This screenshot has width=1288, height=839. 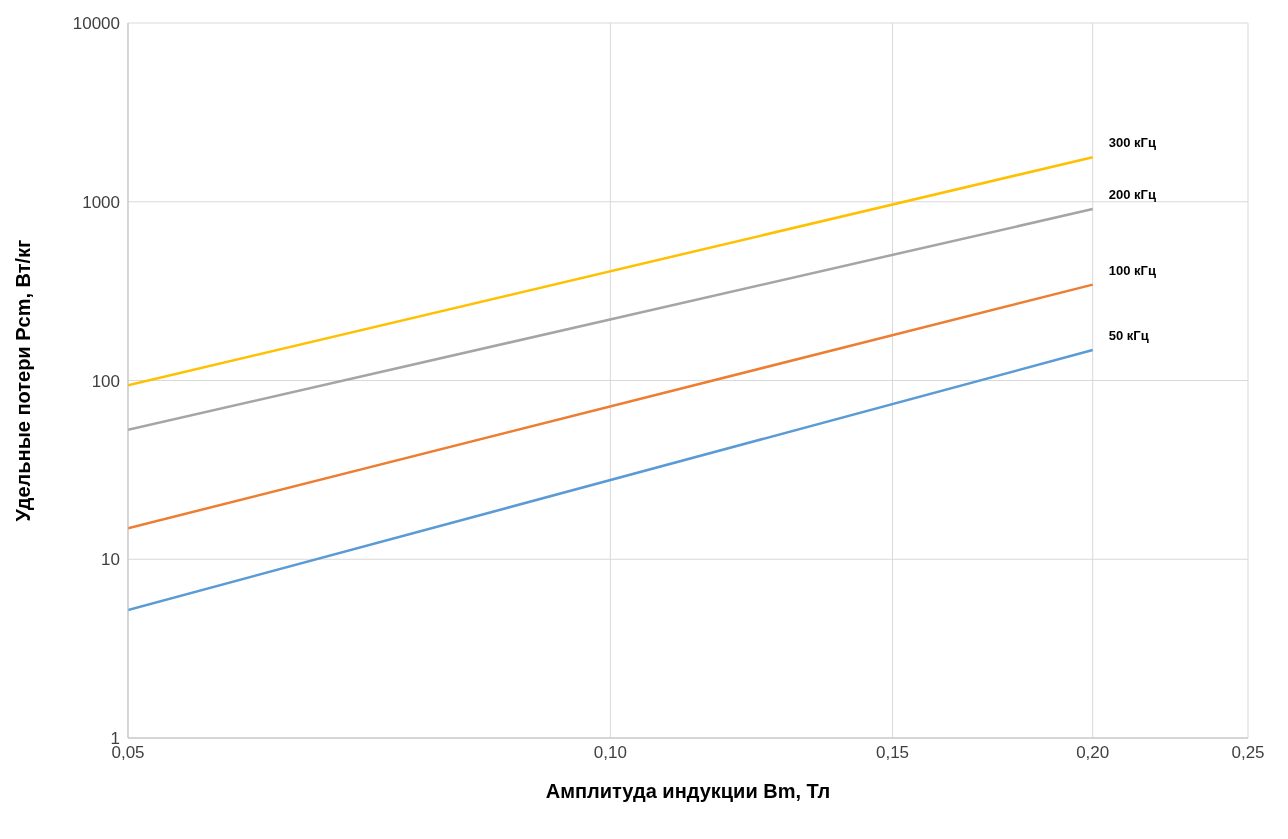 I want to click on x-tick-label: 0,10, so click(x=610, y=753).